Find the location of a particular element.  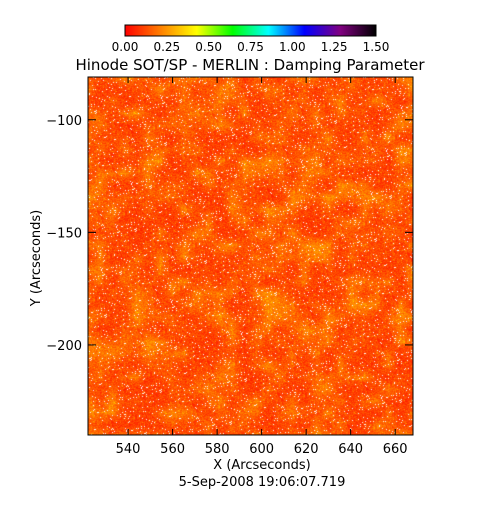

x-tick-label: 640 is located at coordinates (350, 449).